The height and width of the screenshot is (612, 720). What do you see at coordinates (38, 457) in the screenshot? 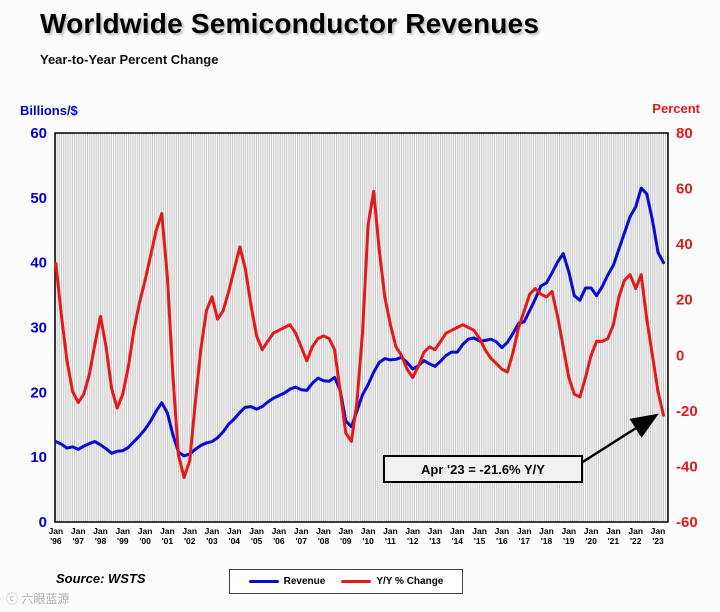
I see `svg-text: 10` at bounding box center [38, 457].